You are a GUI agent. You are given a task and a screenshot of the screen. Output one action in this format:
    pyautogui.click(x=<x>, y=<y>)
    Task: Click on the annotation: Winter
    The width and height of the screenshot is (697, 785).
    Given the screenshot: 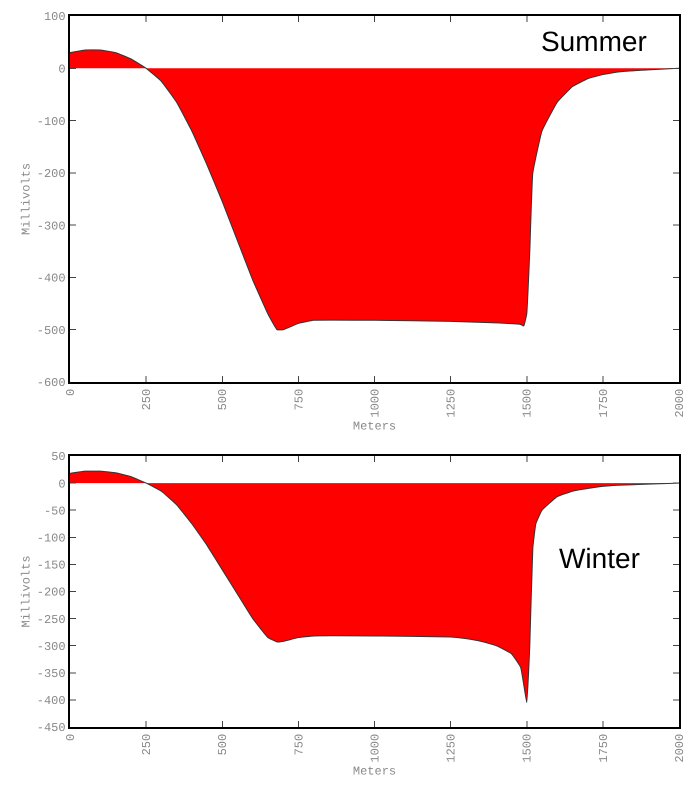 What is the action you would take?
    pyautogui.click(x=599, y=558)
    